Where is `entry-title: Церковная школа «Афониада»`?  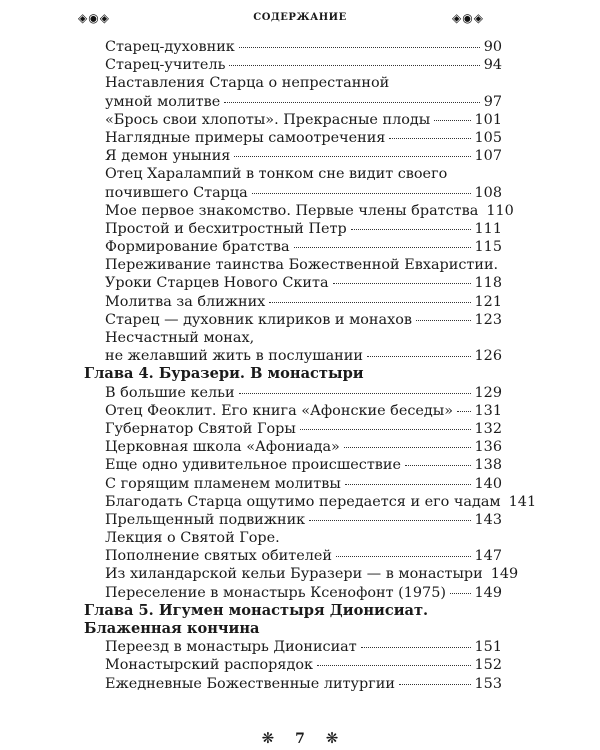 entry-title: Церковная школа «Афониада» is located at coordinates (222, 447).